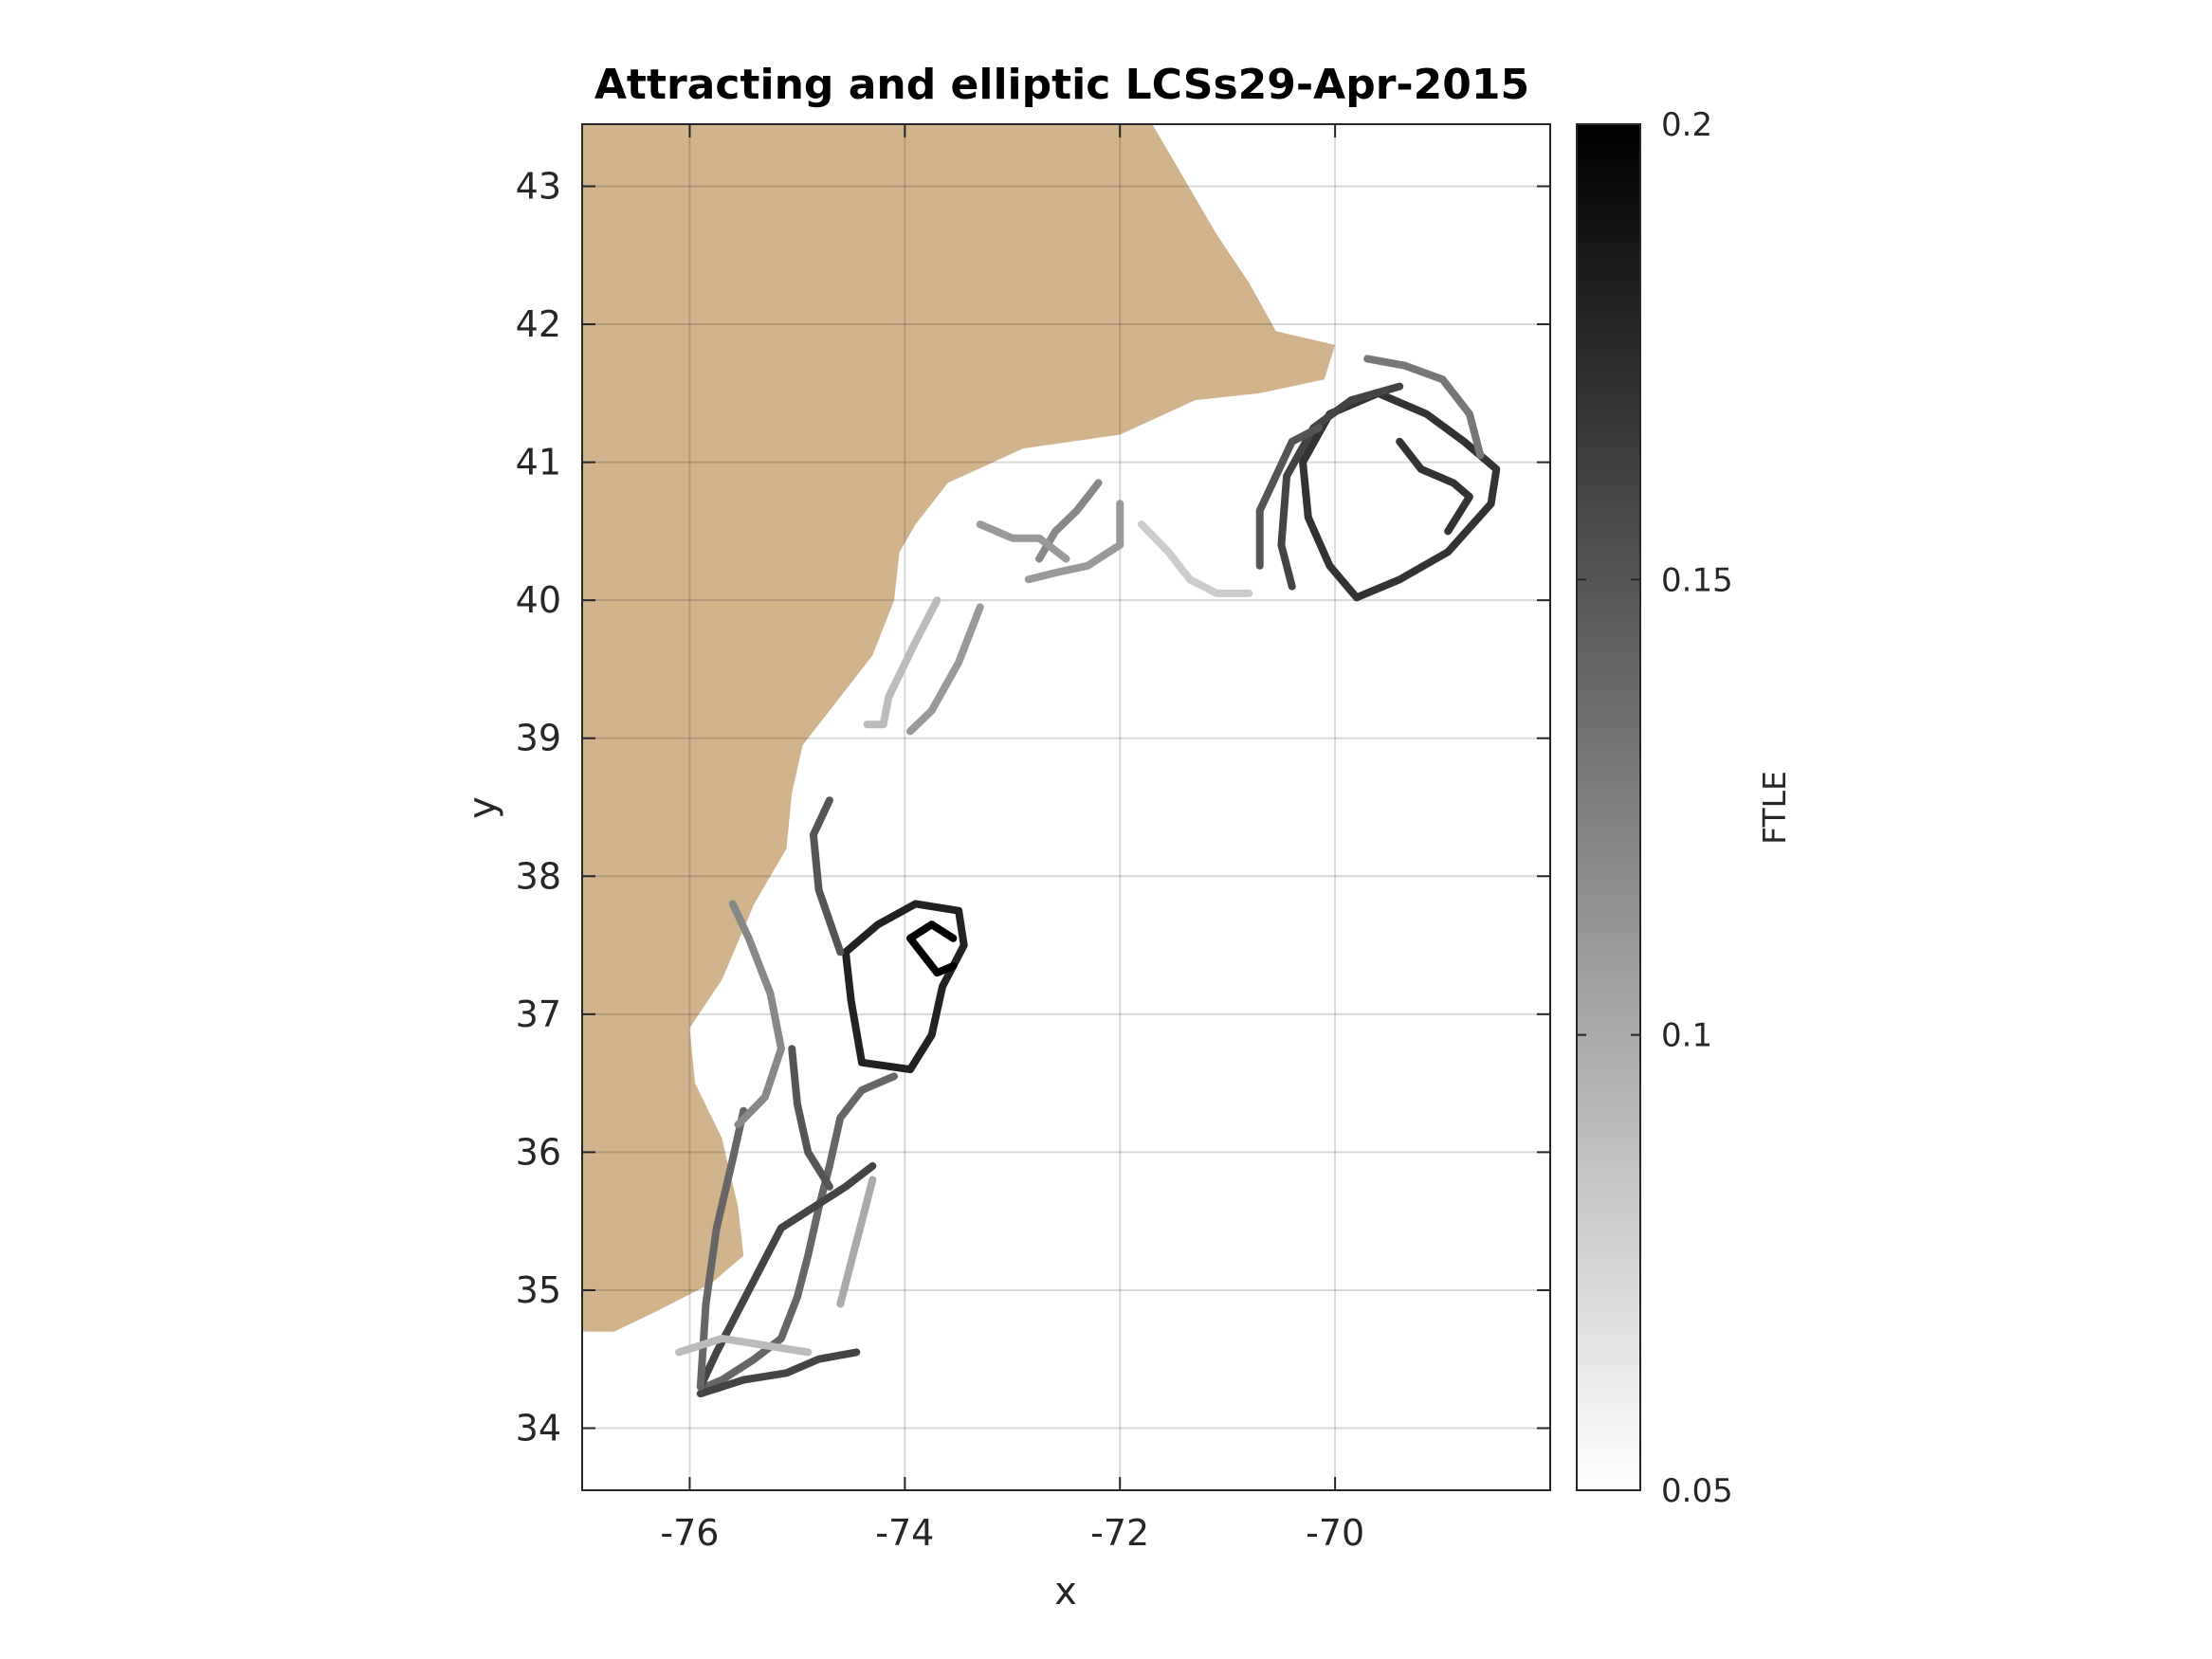 The width and height of the screenshot is (2212, 1659). I want to click on y-tick-label: 42, so click(538, 324).